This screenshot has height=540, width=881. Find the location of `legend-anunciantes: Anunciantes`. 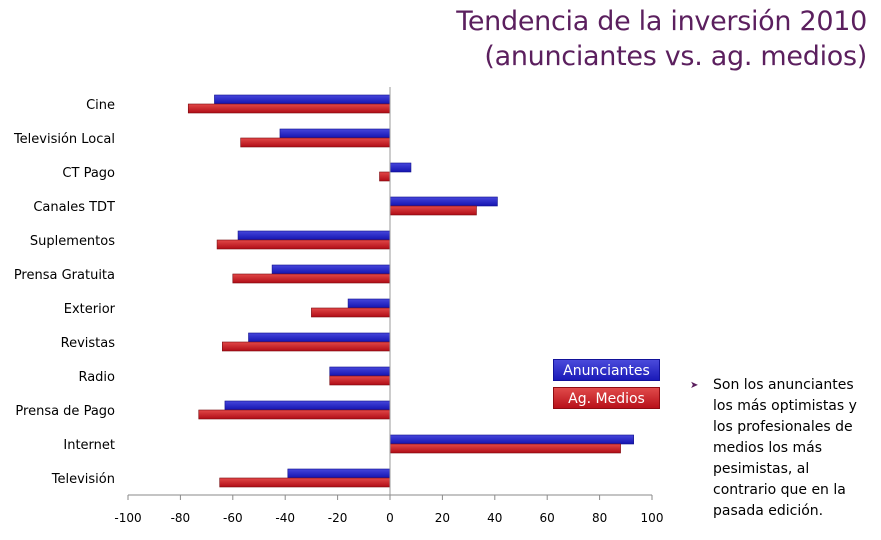

legend-anunciantes: Anunciantes is located at coordinates (606, 370).